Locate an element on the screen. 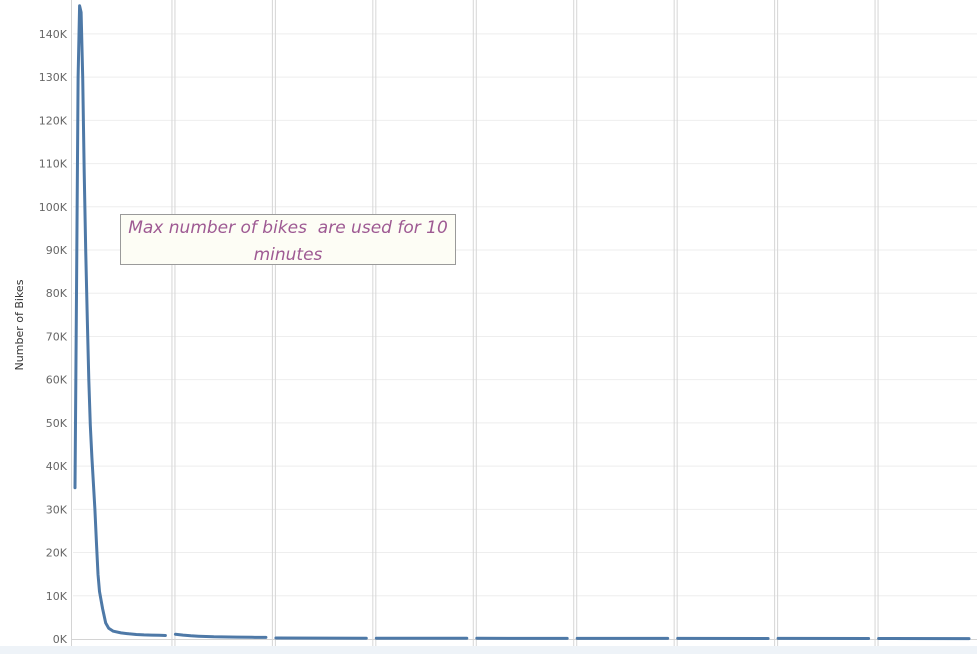 The image size is (977, 654). y-tick-label: 110K is located at coordinates (53, 164).